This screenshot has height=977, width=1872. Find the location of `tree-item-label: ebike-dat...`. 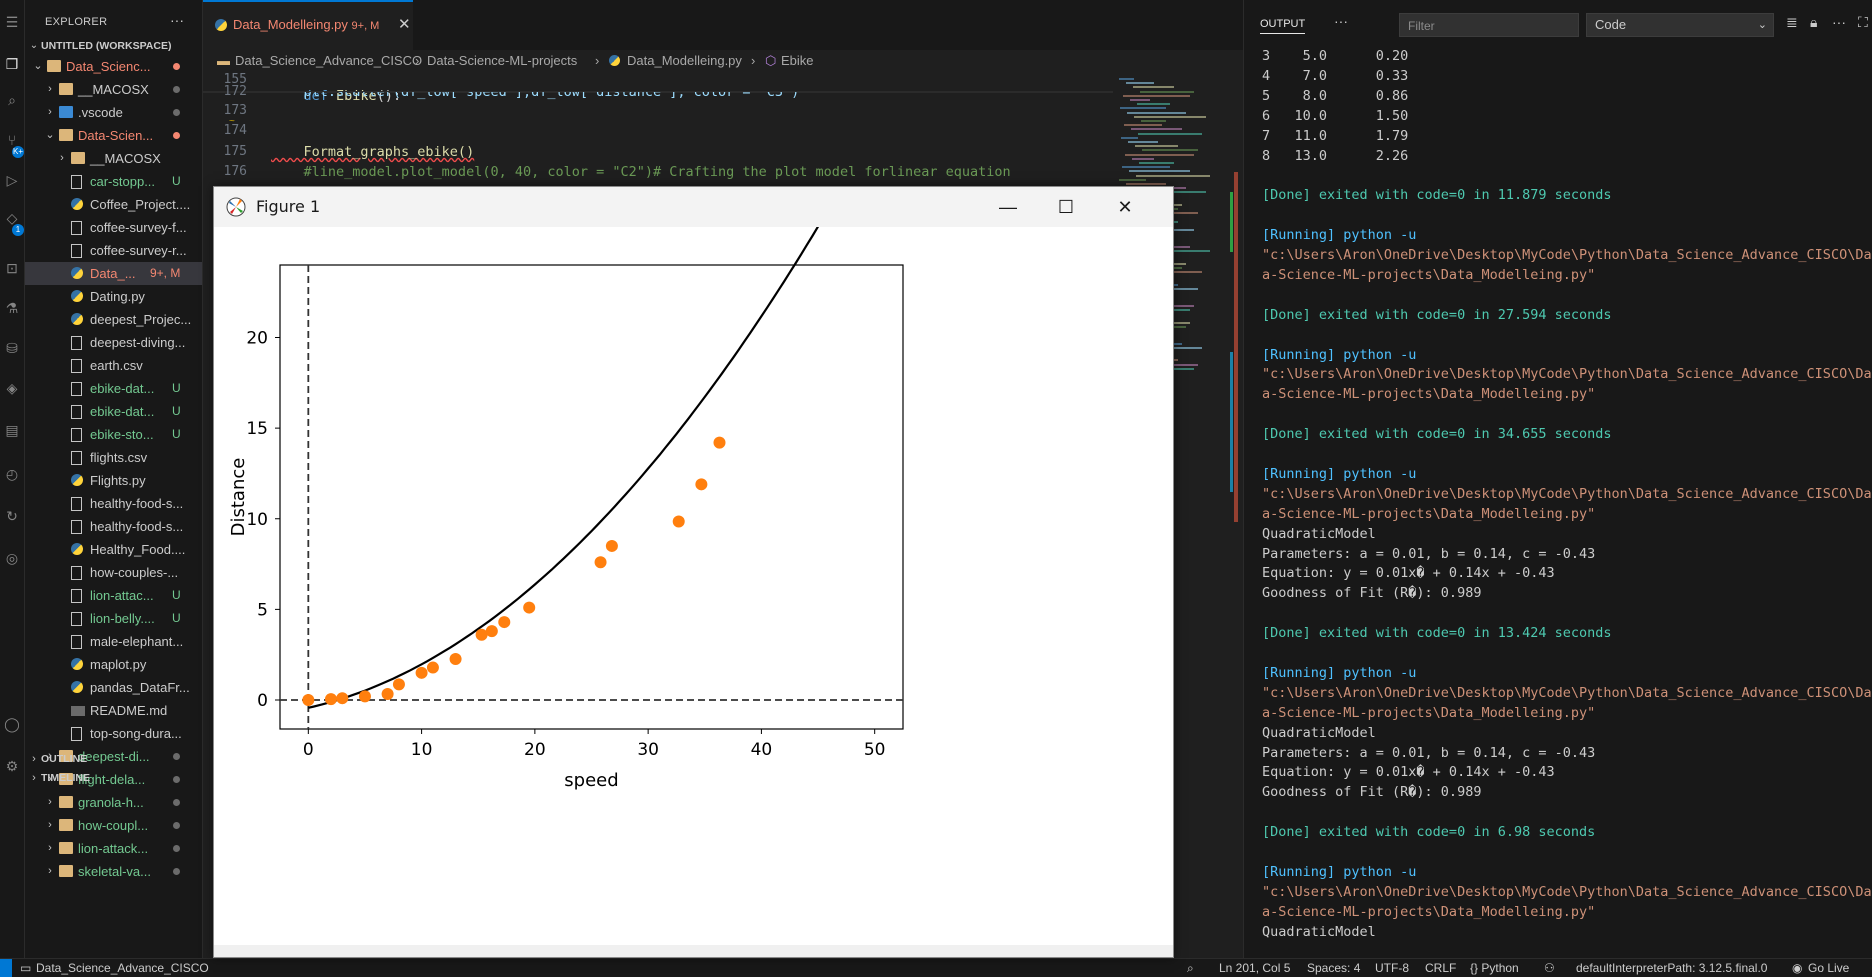

tree-item-label: ebike-dat... is located at coordinates (122, 411).